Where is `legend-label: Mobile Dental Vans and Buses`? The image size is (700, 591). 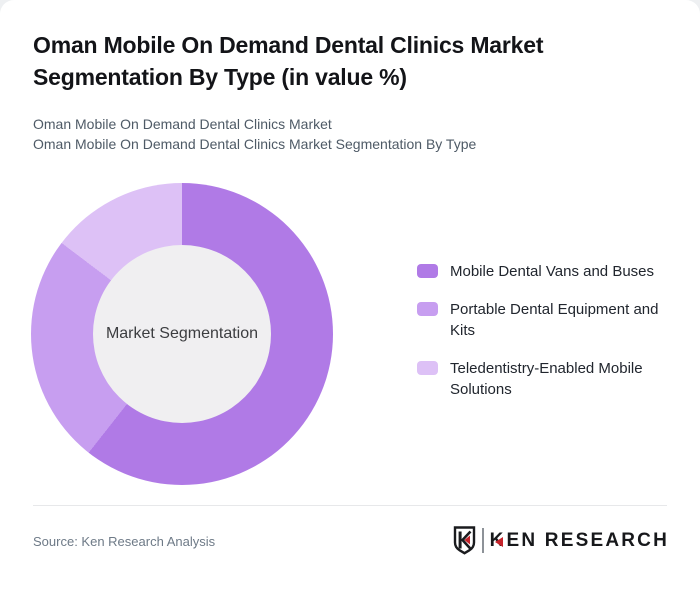
legend-label: Mobile Dental Vans and Buses is located at coordinates (552, 271).